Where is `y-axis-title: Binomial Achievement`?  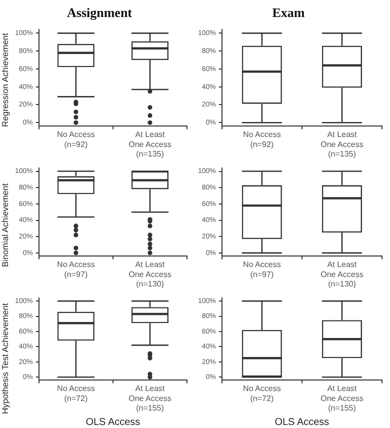 y-axis-title: Binomial Achievement is located at coordinates (5, 225).